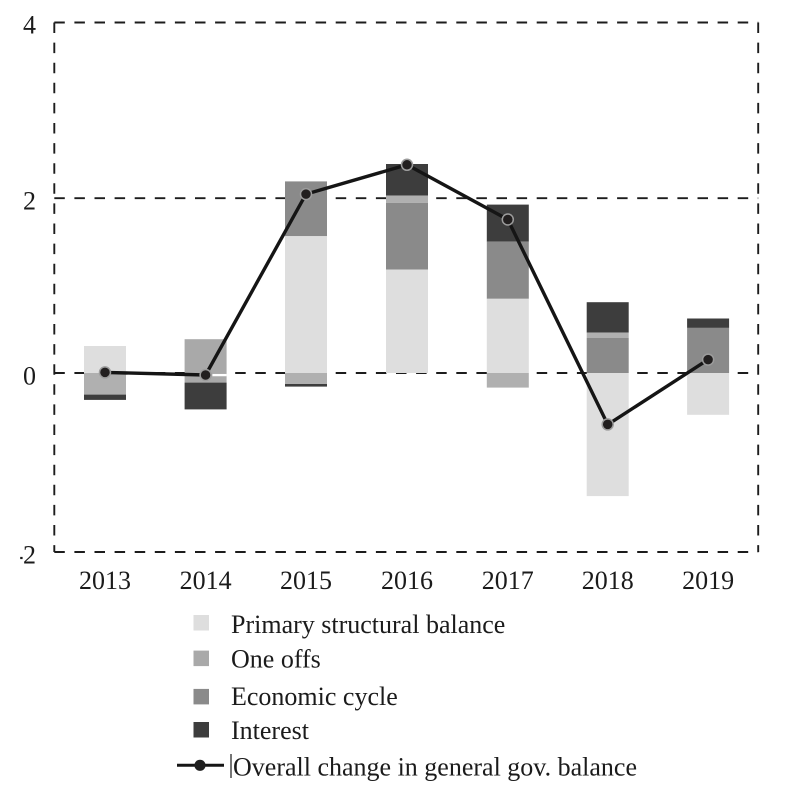  Describe the element at coordinates (608, 580) in the screenshot. I see `svg-text: 2018` at that location.